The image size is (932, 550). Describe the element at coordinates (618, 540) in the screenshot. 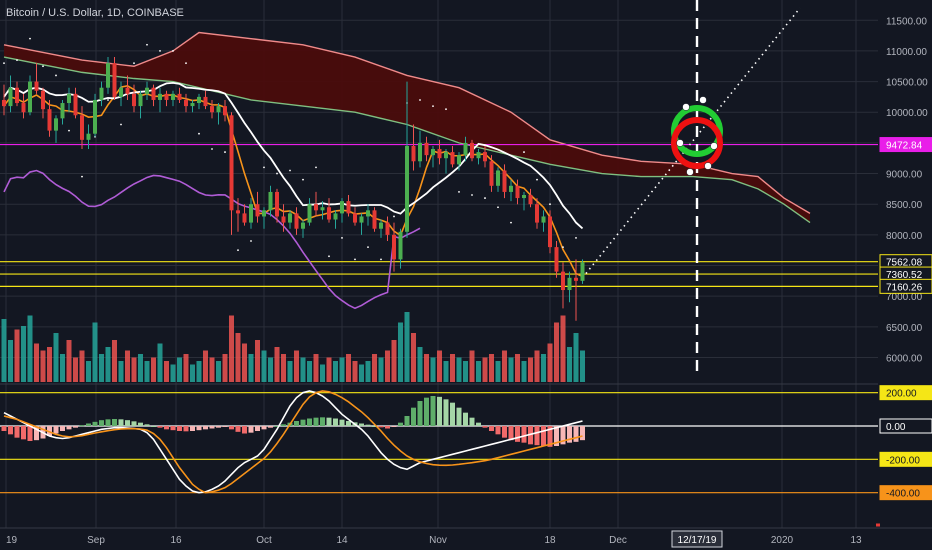

I see `time-tick-label: Dec` at that location.